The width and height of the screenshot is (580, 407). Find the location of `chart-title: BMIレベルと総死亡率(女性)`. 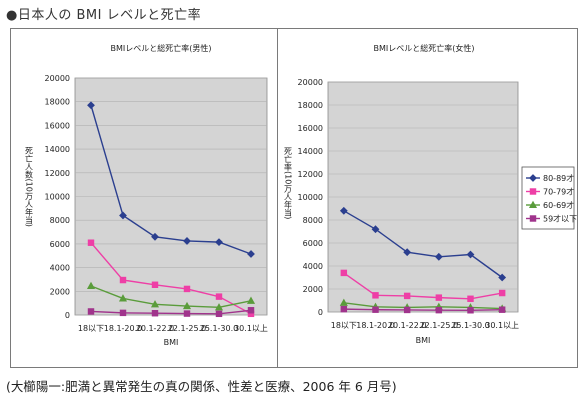

chart-title: BMIレベルと総死亡率(女性) is located at coordinates (424, 48).